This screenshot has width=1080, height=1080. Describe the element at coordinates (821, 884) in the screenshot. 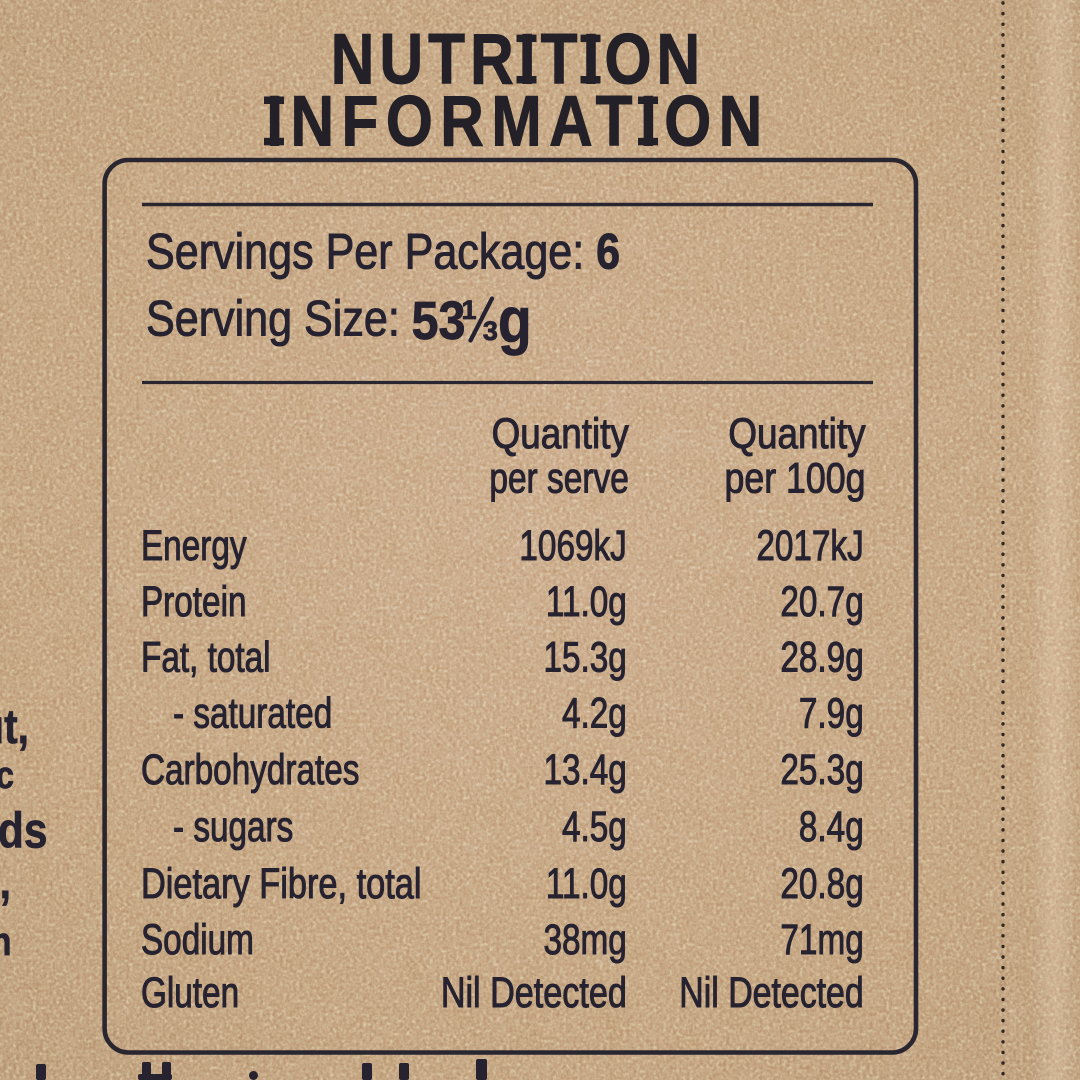

I see `svg-text: 20.8g` at that location.